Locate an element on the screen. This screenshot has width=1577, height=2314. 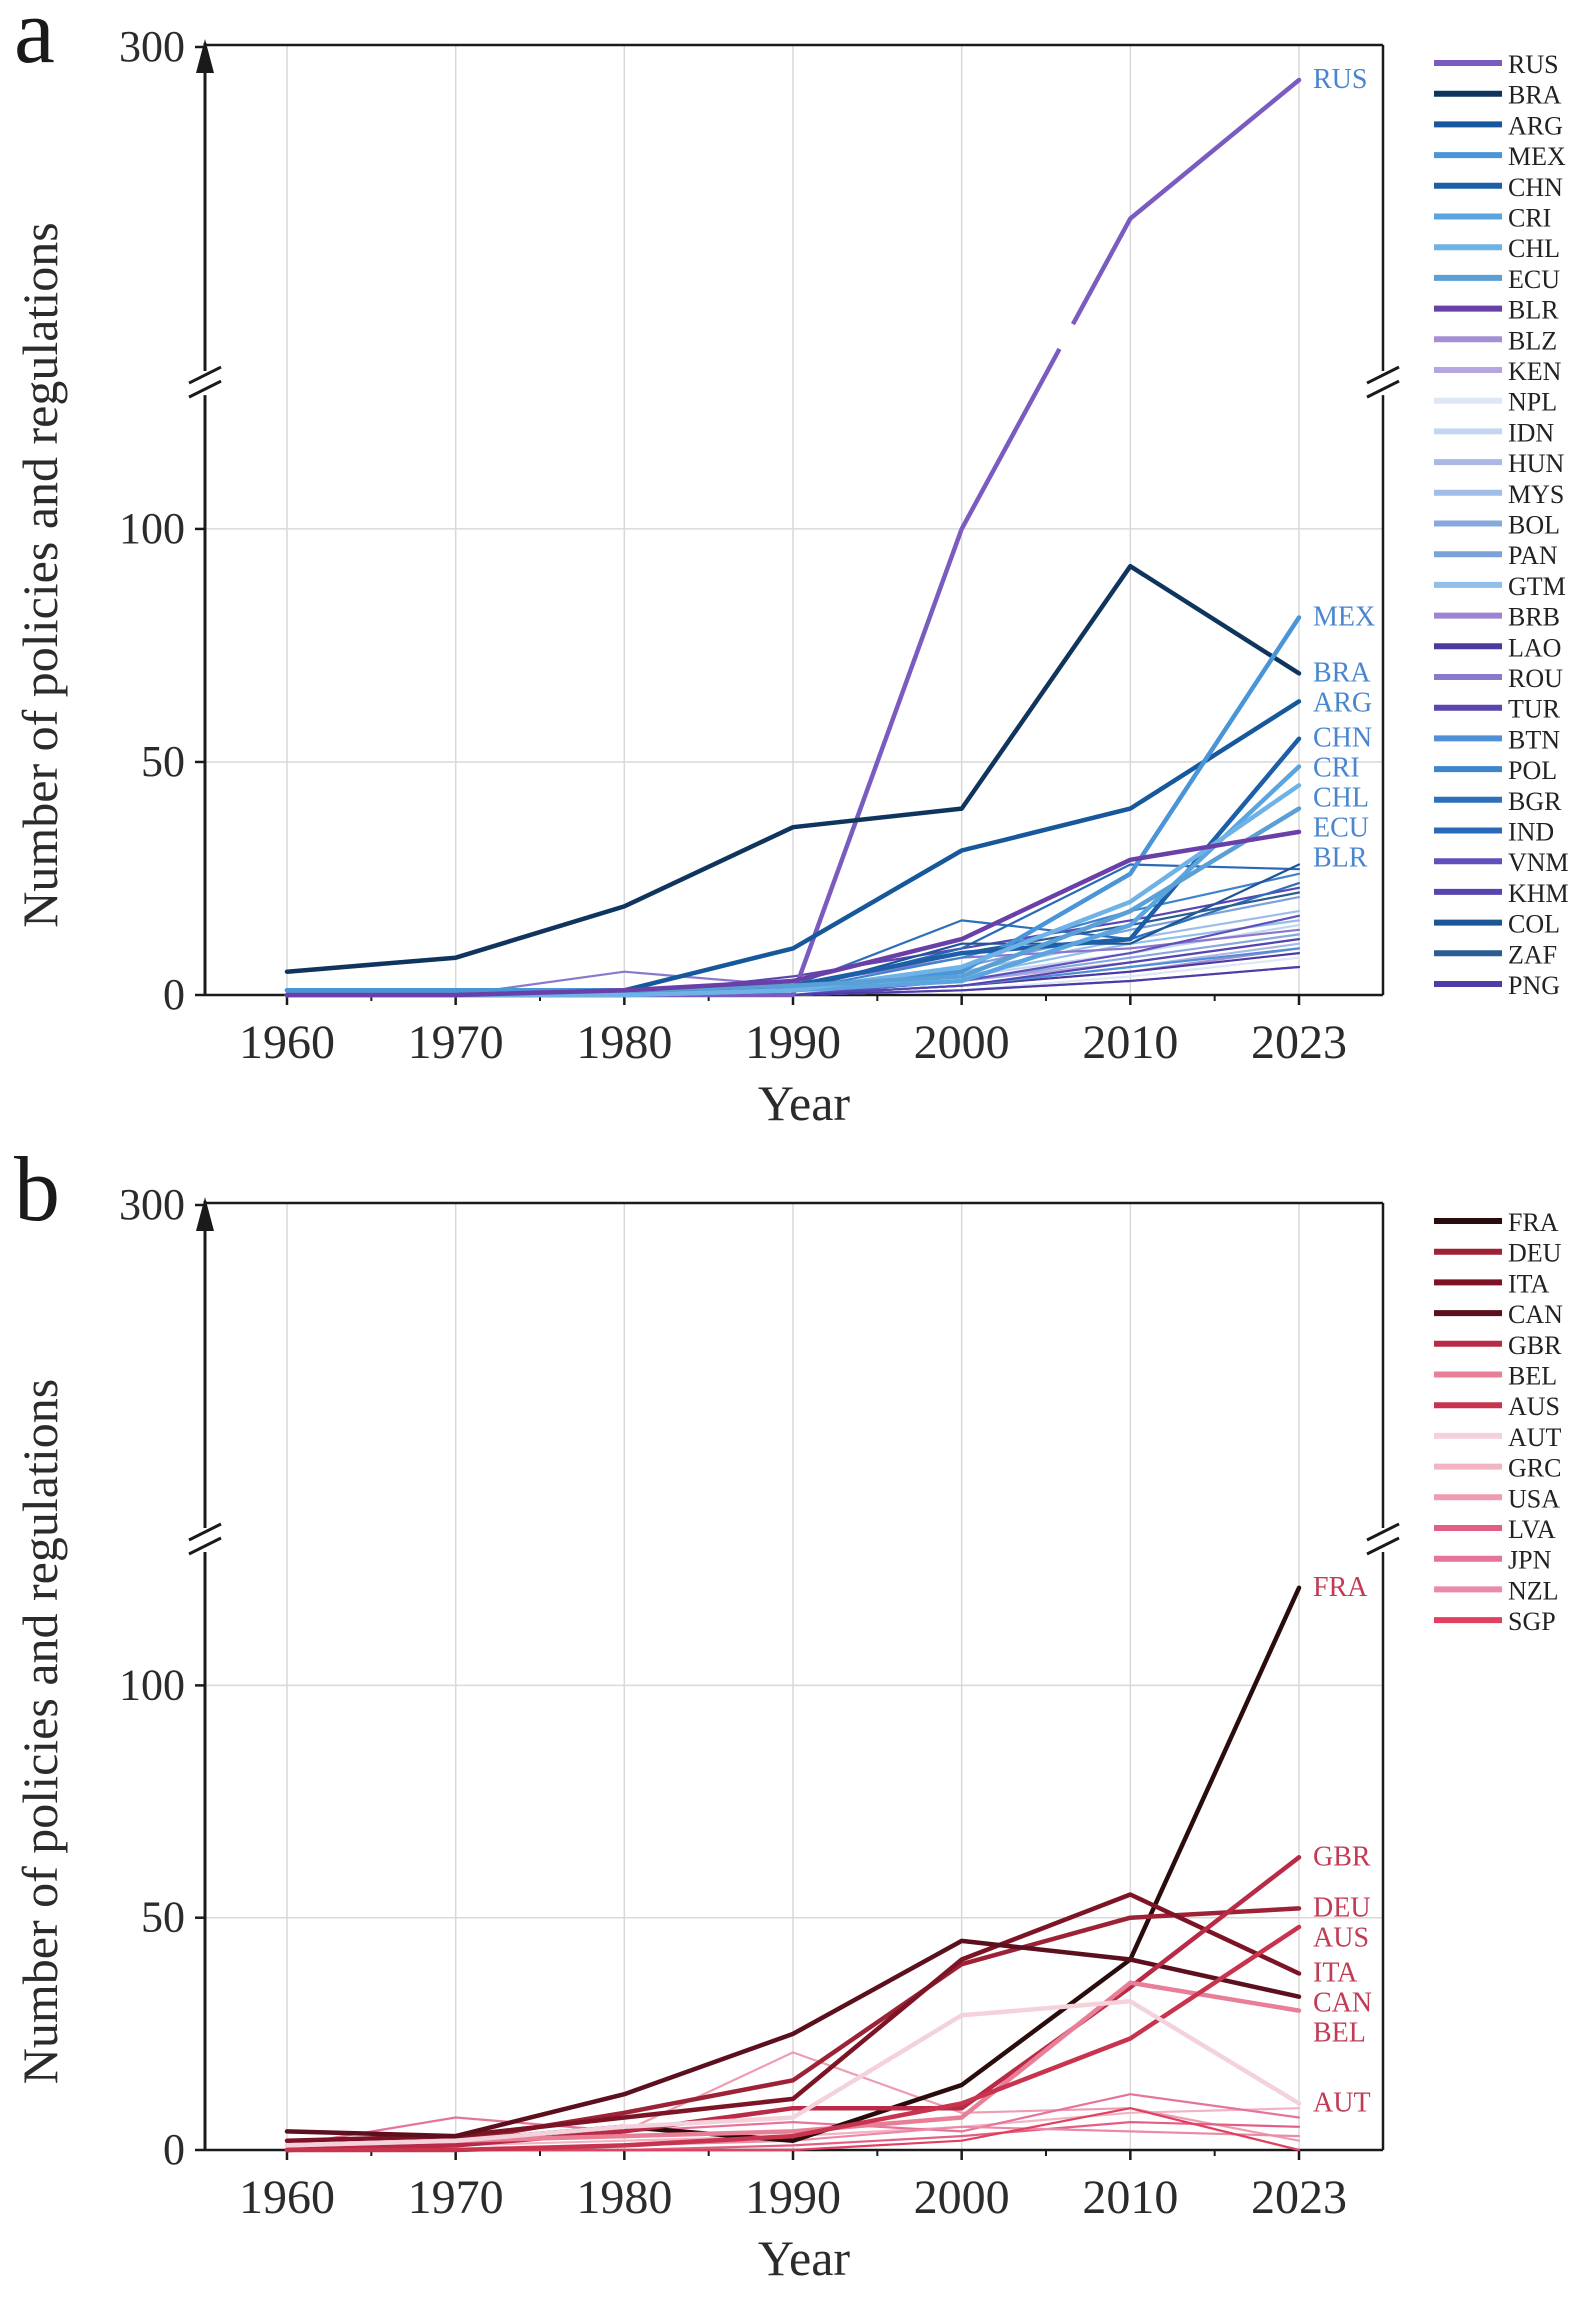
legend-label: BOL is located at coordinates (1534, 525).